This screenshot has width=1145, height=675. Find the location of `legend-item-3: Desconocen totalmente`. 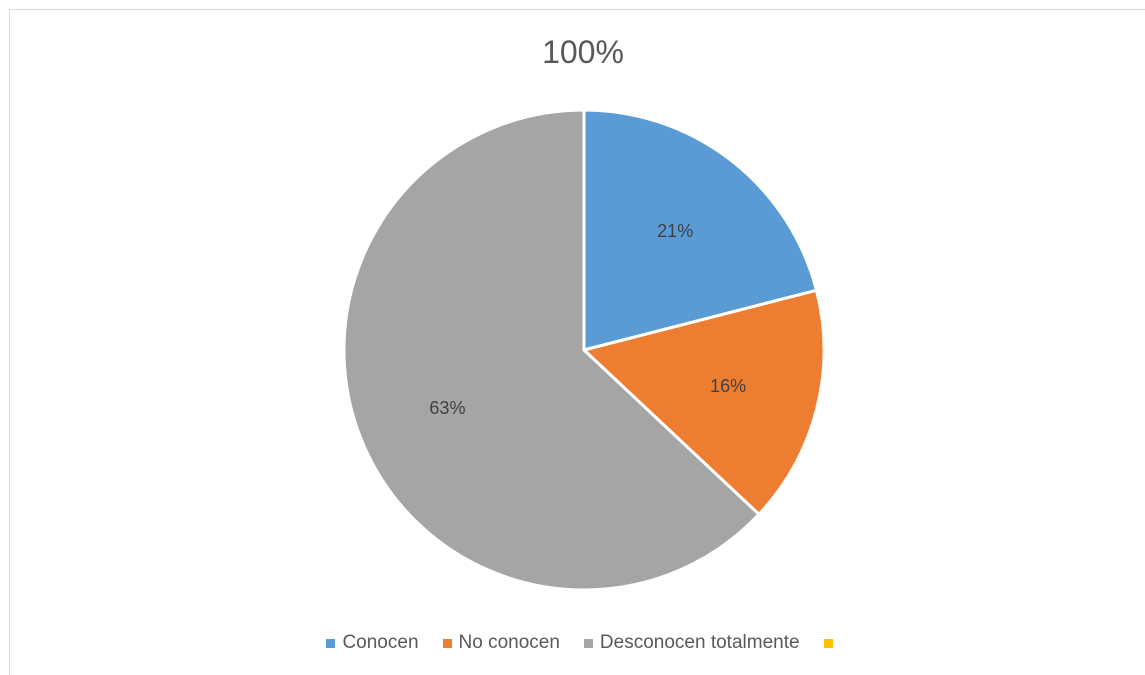

legend-item-3: Desconocen totalmente is located at coordinates (691, 643).